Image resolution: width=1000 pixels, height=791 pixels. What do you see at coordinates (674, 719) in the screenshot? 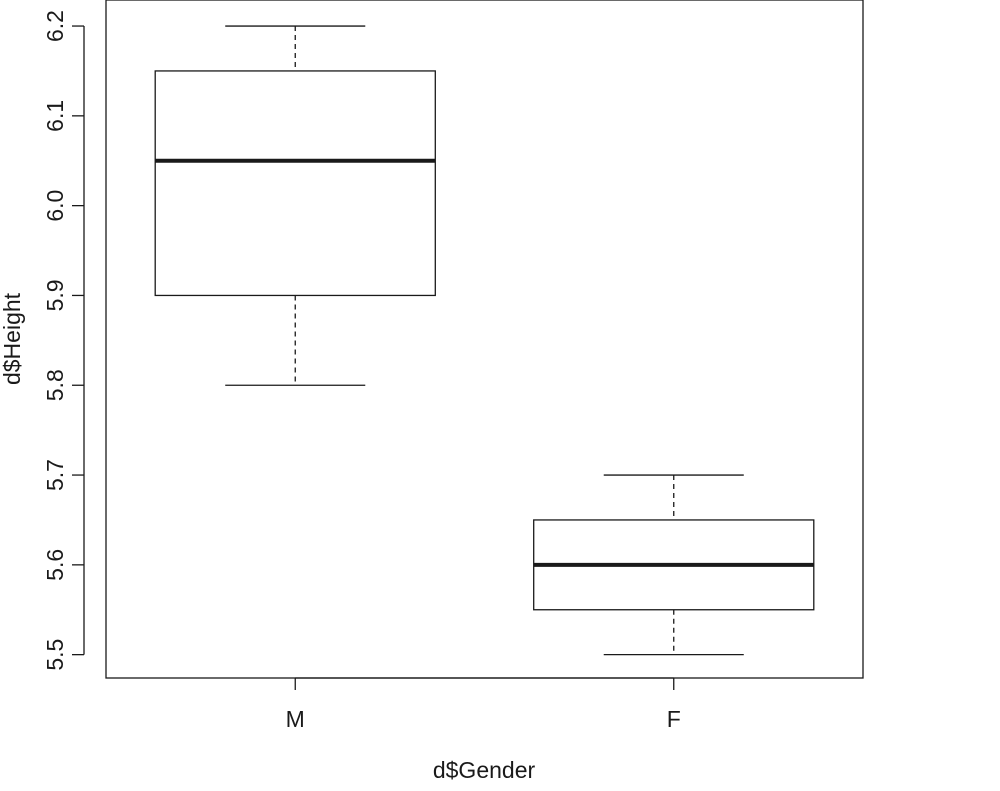
I see `x-tick-label: F` at bounding box center [674, 719].